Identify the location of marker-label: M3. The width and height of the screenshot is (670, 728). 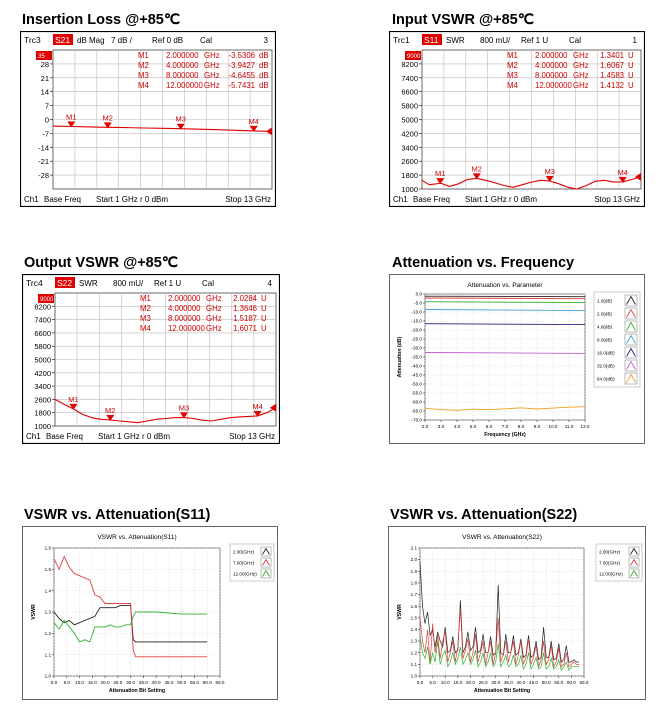
(550, 171).